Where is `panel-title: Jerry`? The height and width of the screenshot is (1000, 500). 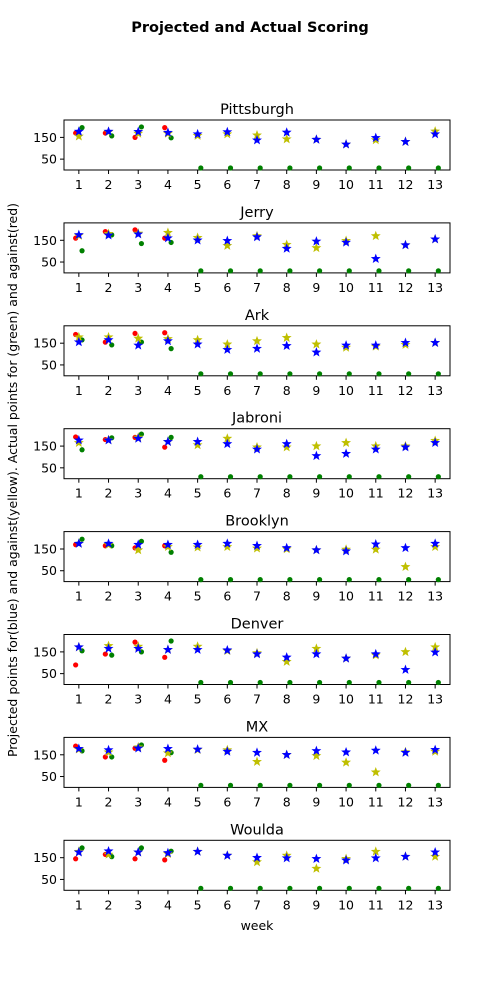 panel-title: Jerry is located at coordinates (256, 213).